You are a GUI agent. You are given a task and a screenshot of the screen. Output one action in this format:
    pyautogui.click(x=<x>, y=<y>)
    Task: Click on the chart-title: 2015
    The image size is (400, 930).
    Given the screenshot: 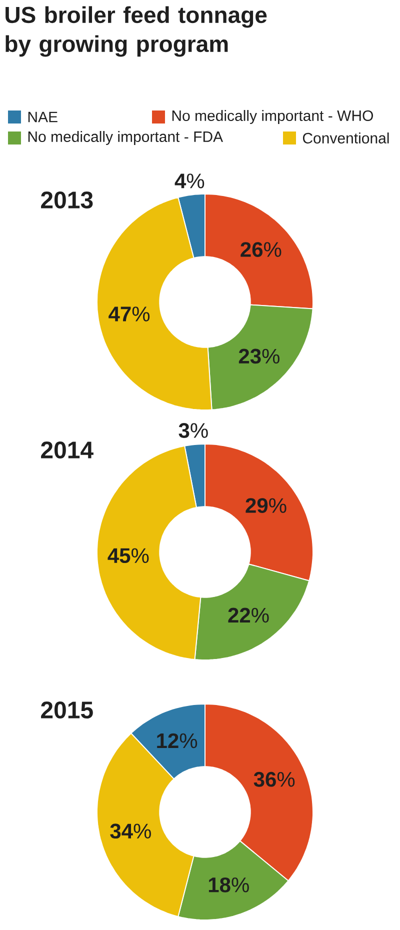 What is the action you would take?
    pyautogui.click(x=67, y=710)
    